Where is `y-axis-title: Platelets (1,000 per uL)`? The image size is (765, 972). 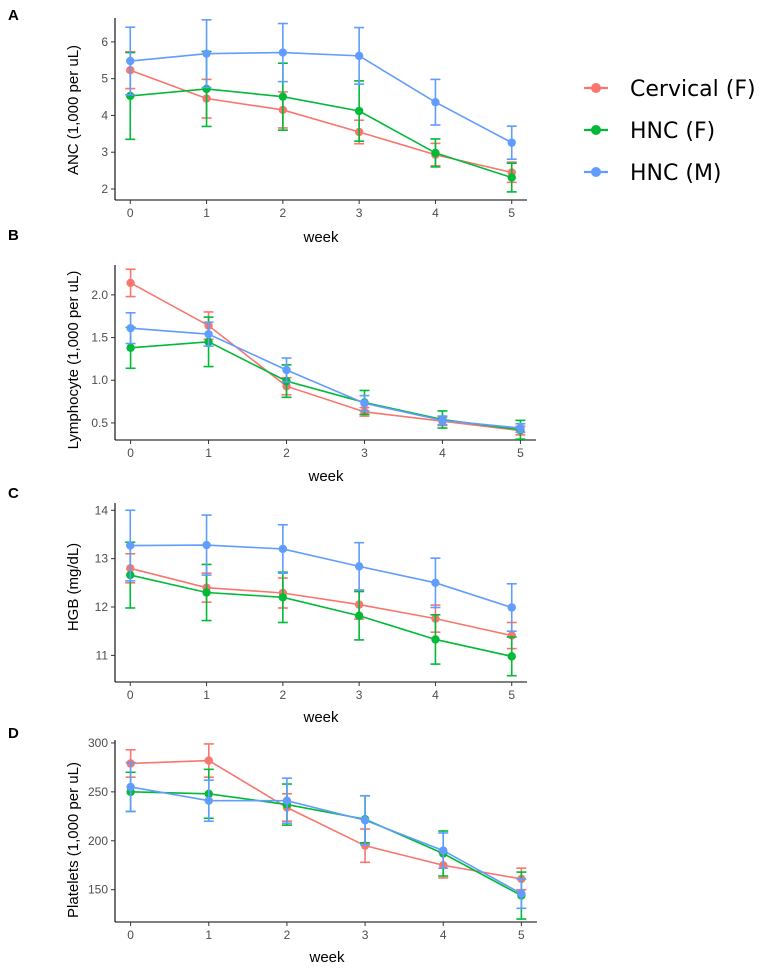 y-axis-title: Platelets (1,000 per uL) is located at coordinates (73, 840).